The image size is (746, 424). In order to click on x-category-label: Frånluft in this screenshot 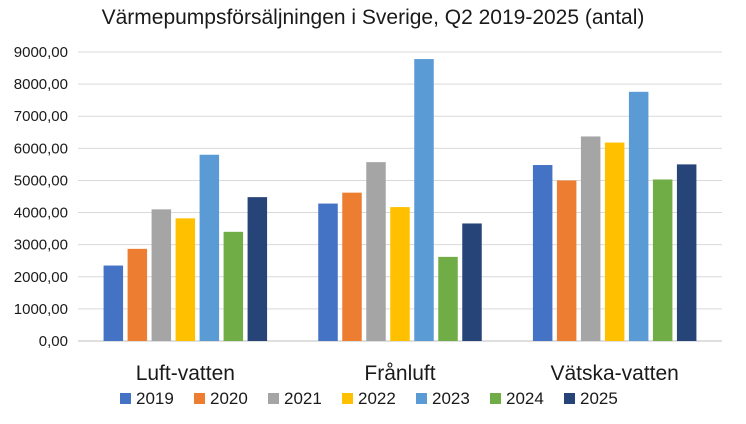, I will do `click(399, 373)`.